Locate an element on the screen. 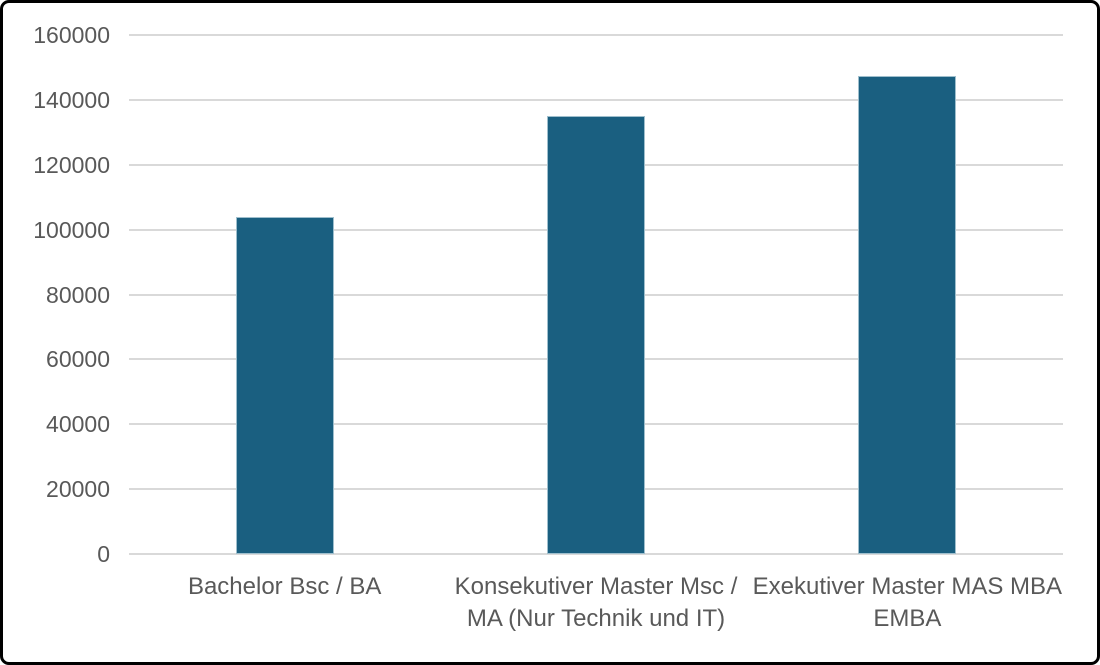 This screenshot has height=665, width=1100. y-axis-tick-label: 120000 is located at coordinates (71, 164).